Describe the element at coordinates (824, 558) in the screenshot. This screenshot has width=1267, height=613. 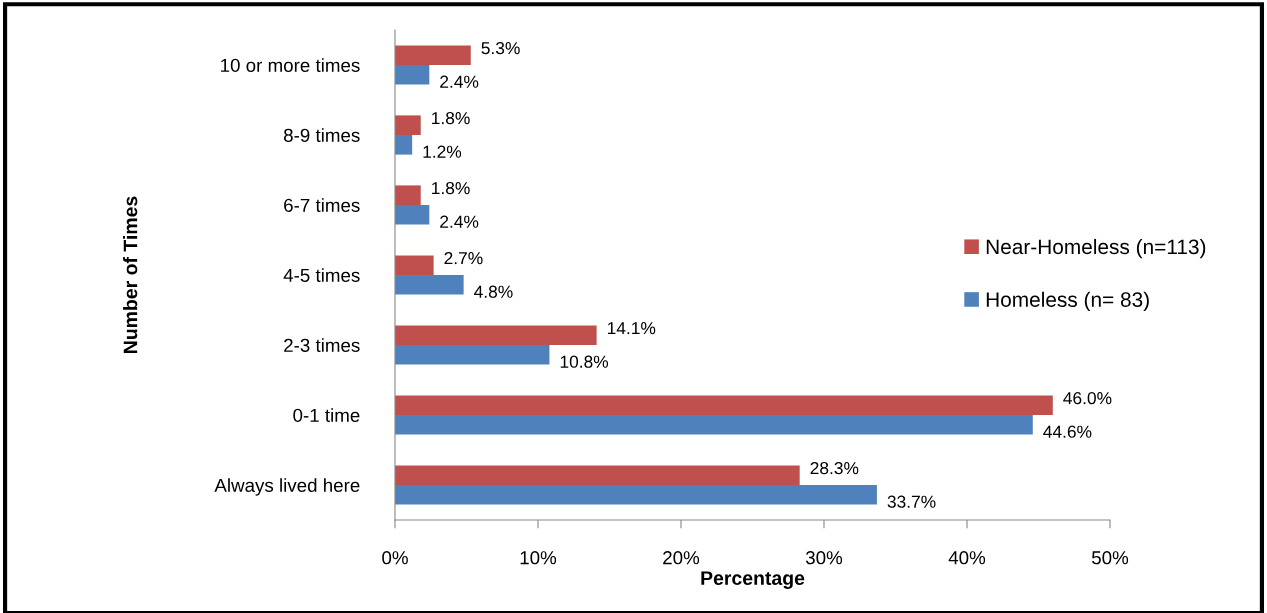
I see `x-tick-label: 30%` at that location.